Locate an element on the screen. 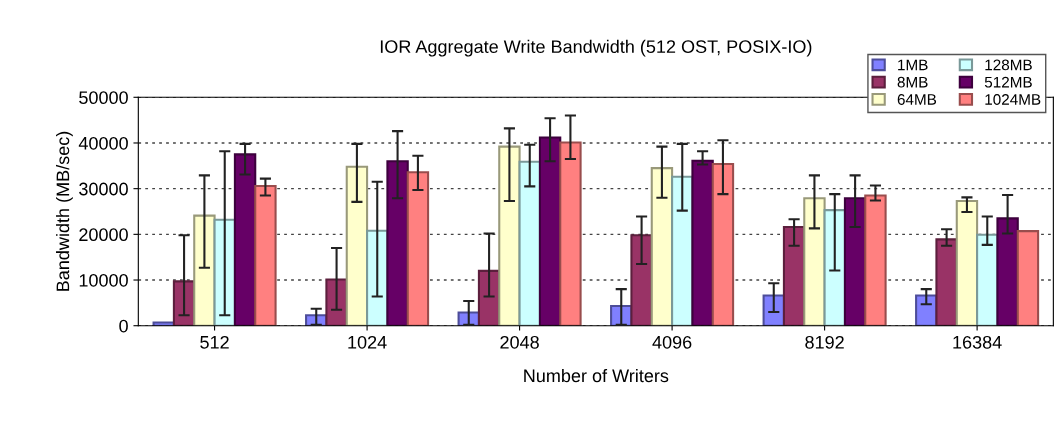 This screenshot has height=423, width=1064. legend-label: 64MB is located at coordinates (917, 99).